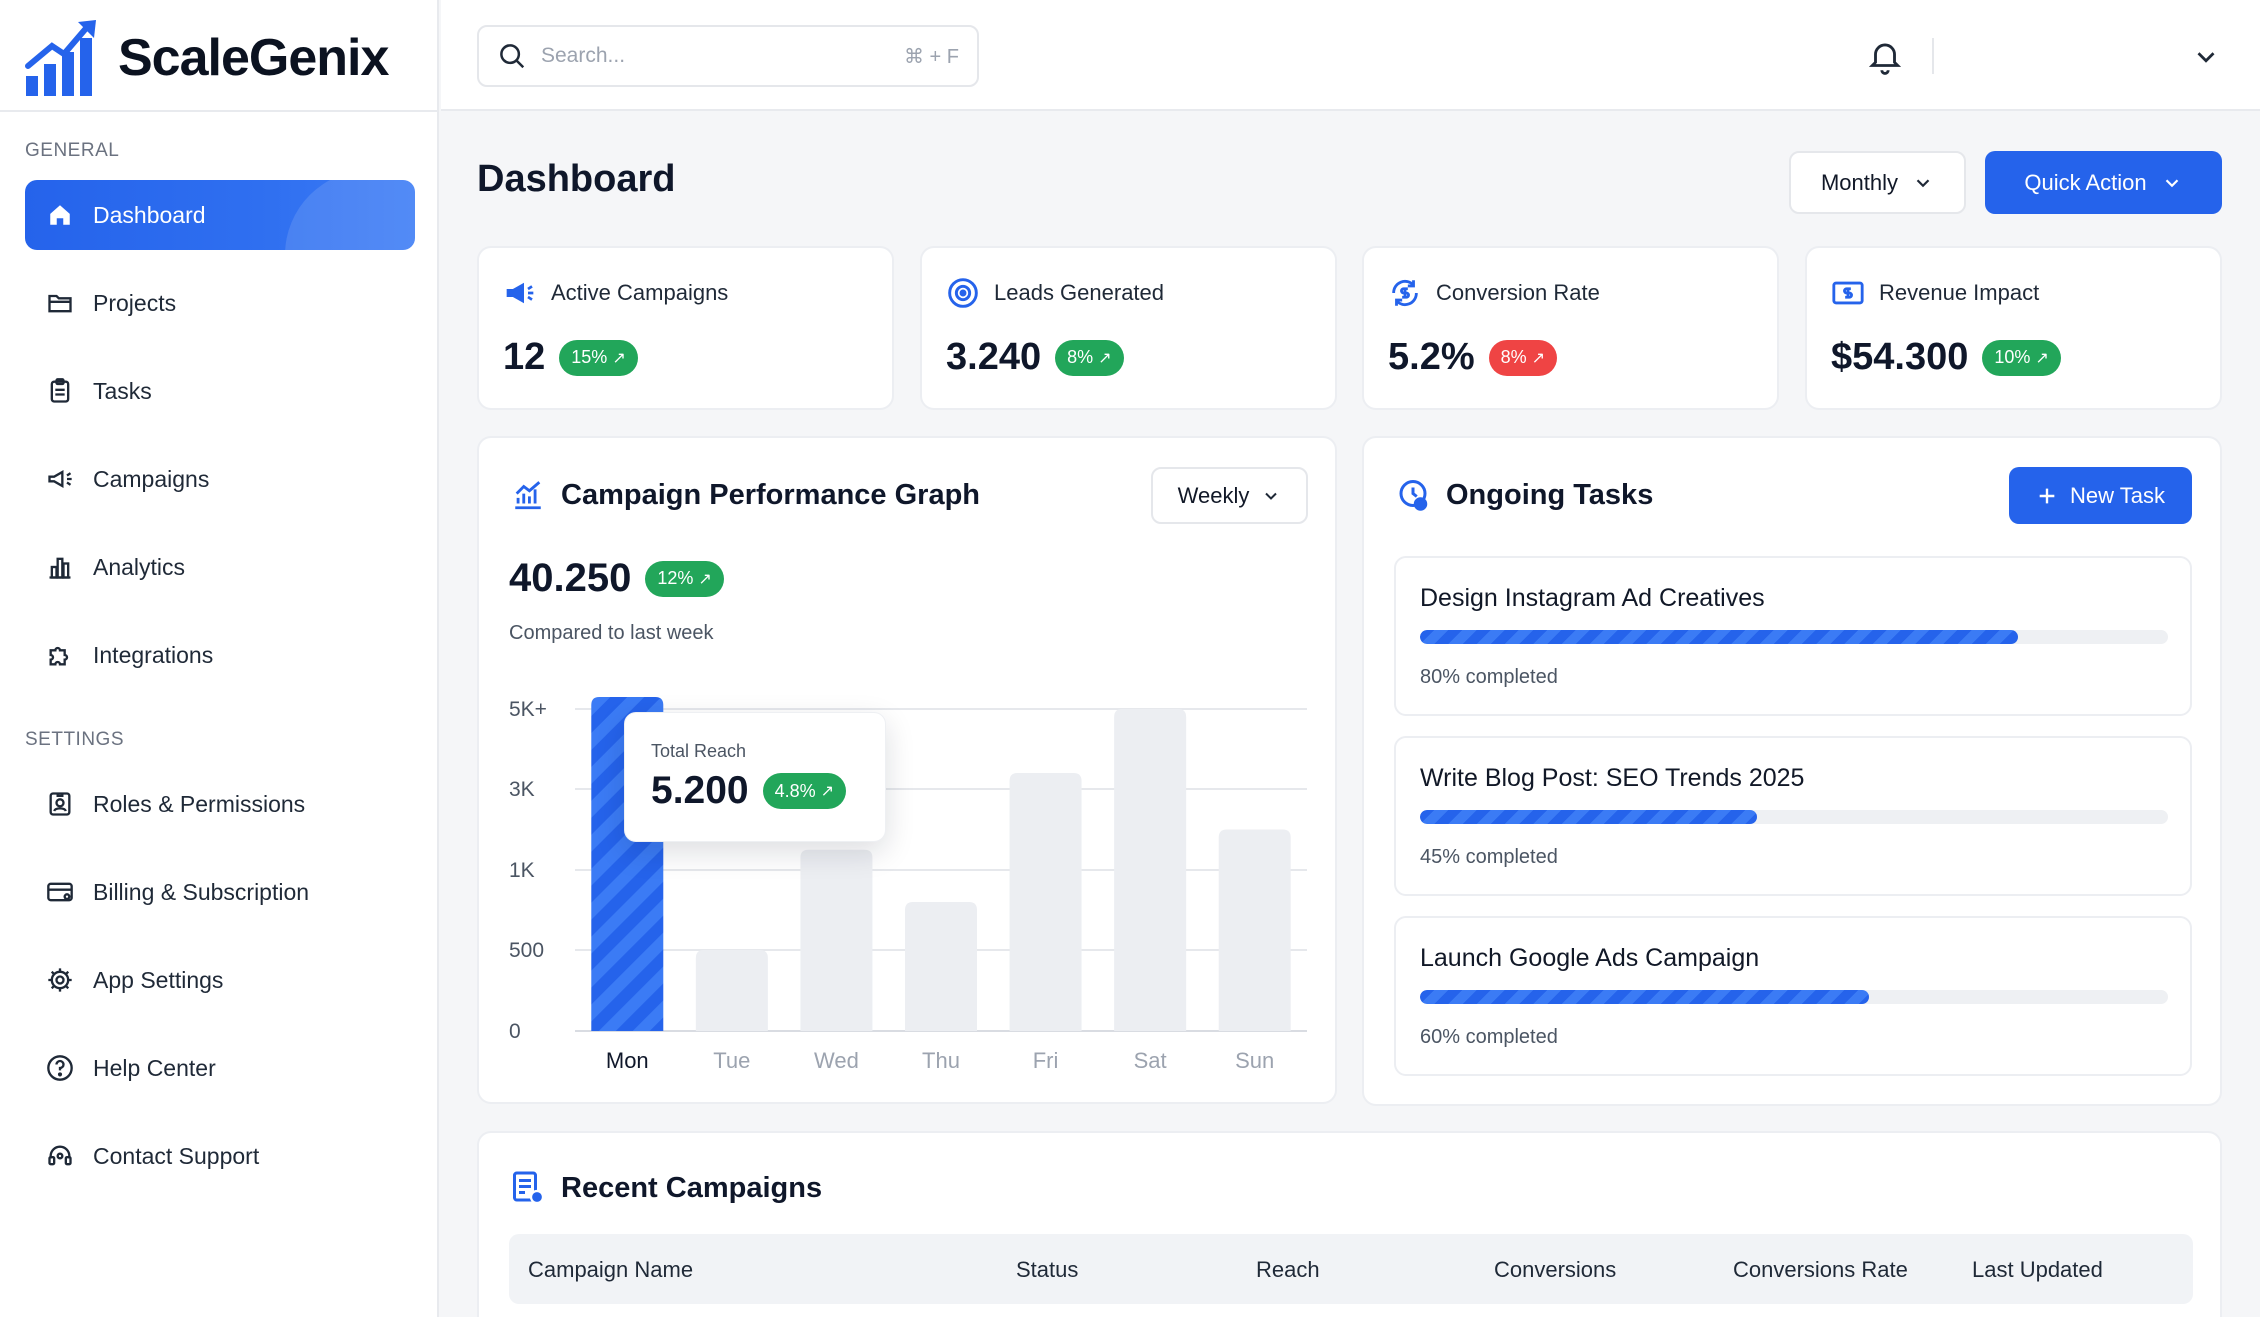 Image resolution: width=2260 pixels, height=1317 pixels. What do you see at coordinates (836, 940) in the screenshot?
I see `bar-wed` at bounding box center [836, 940].